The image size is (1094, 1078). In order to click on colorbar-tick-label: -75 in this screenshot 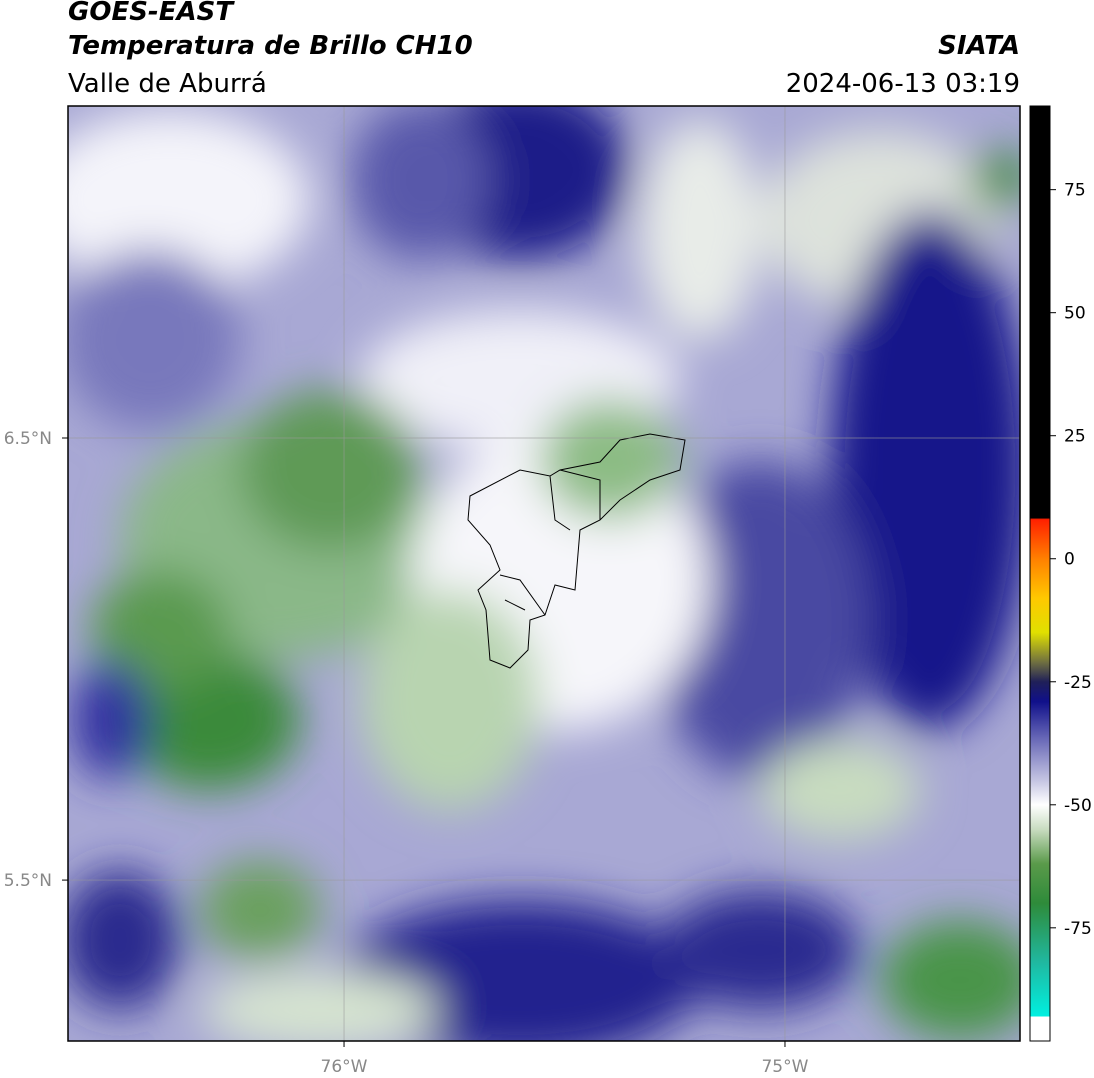, I will do `click(1078, 929)`.